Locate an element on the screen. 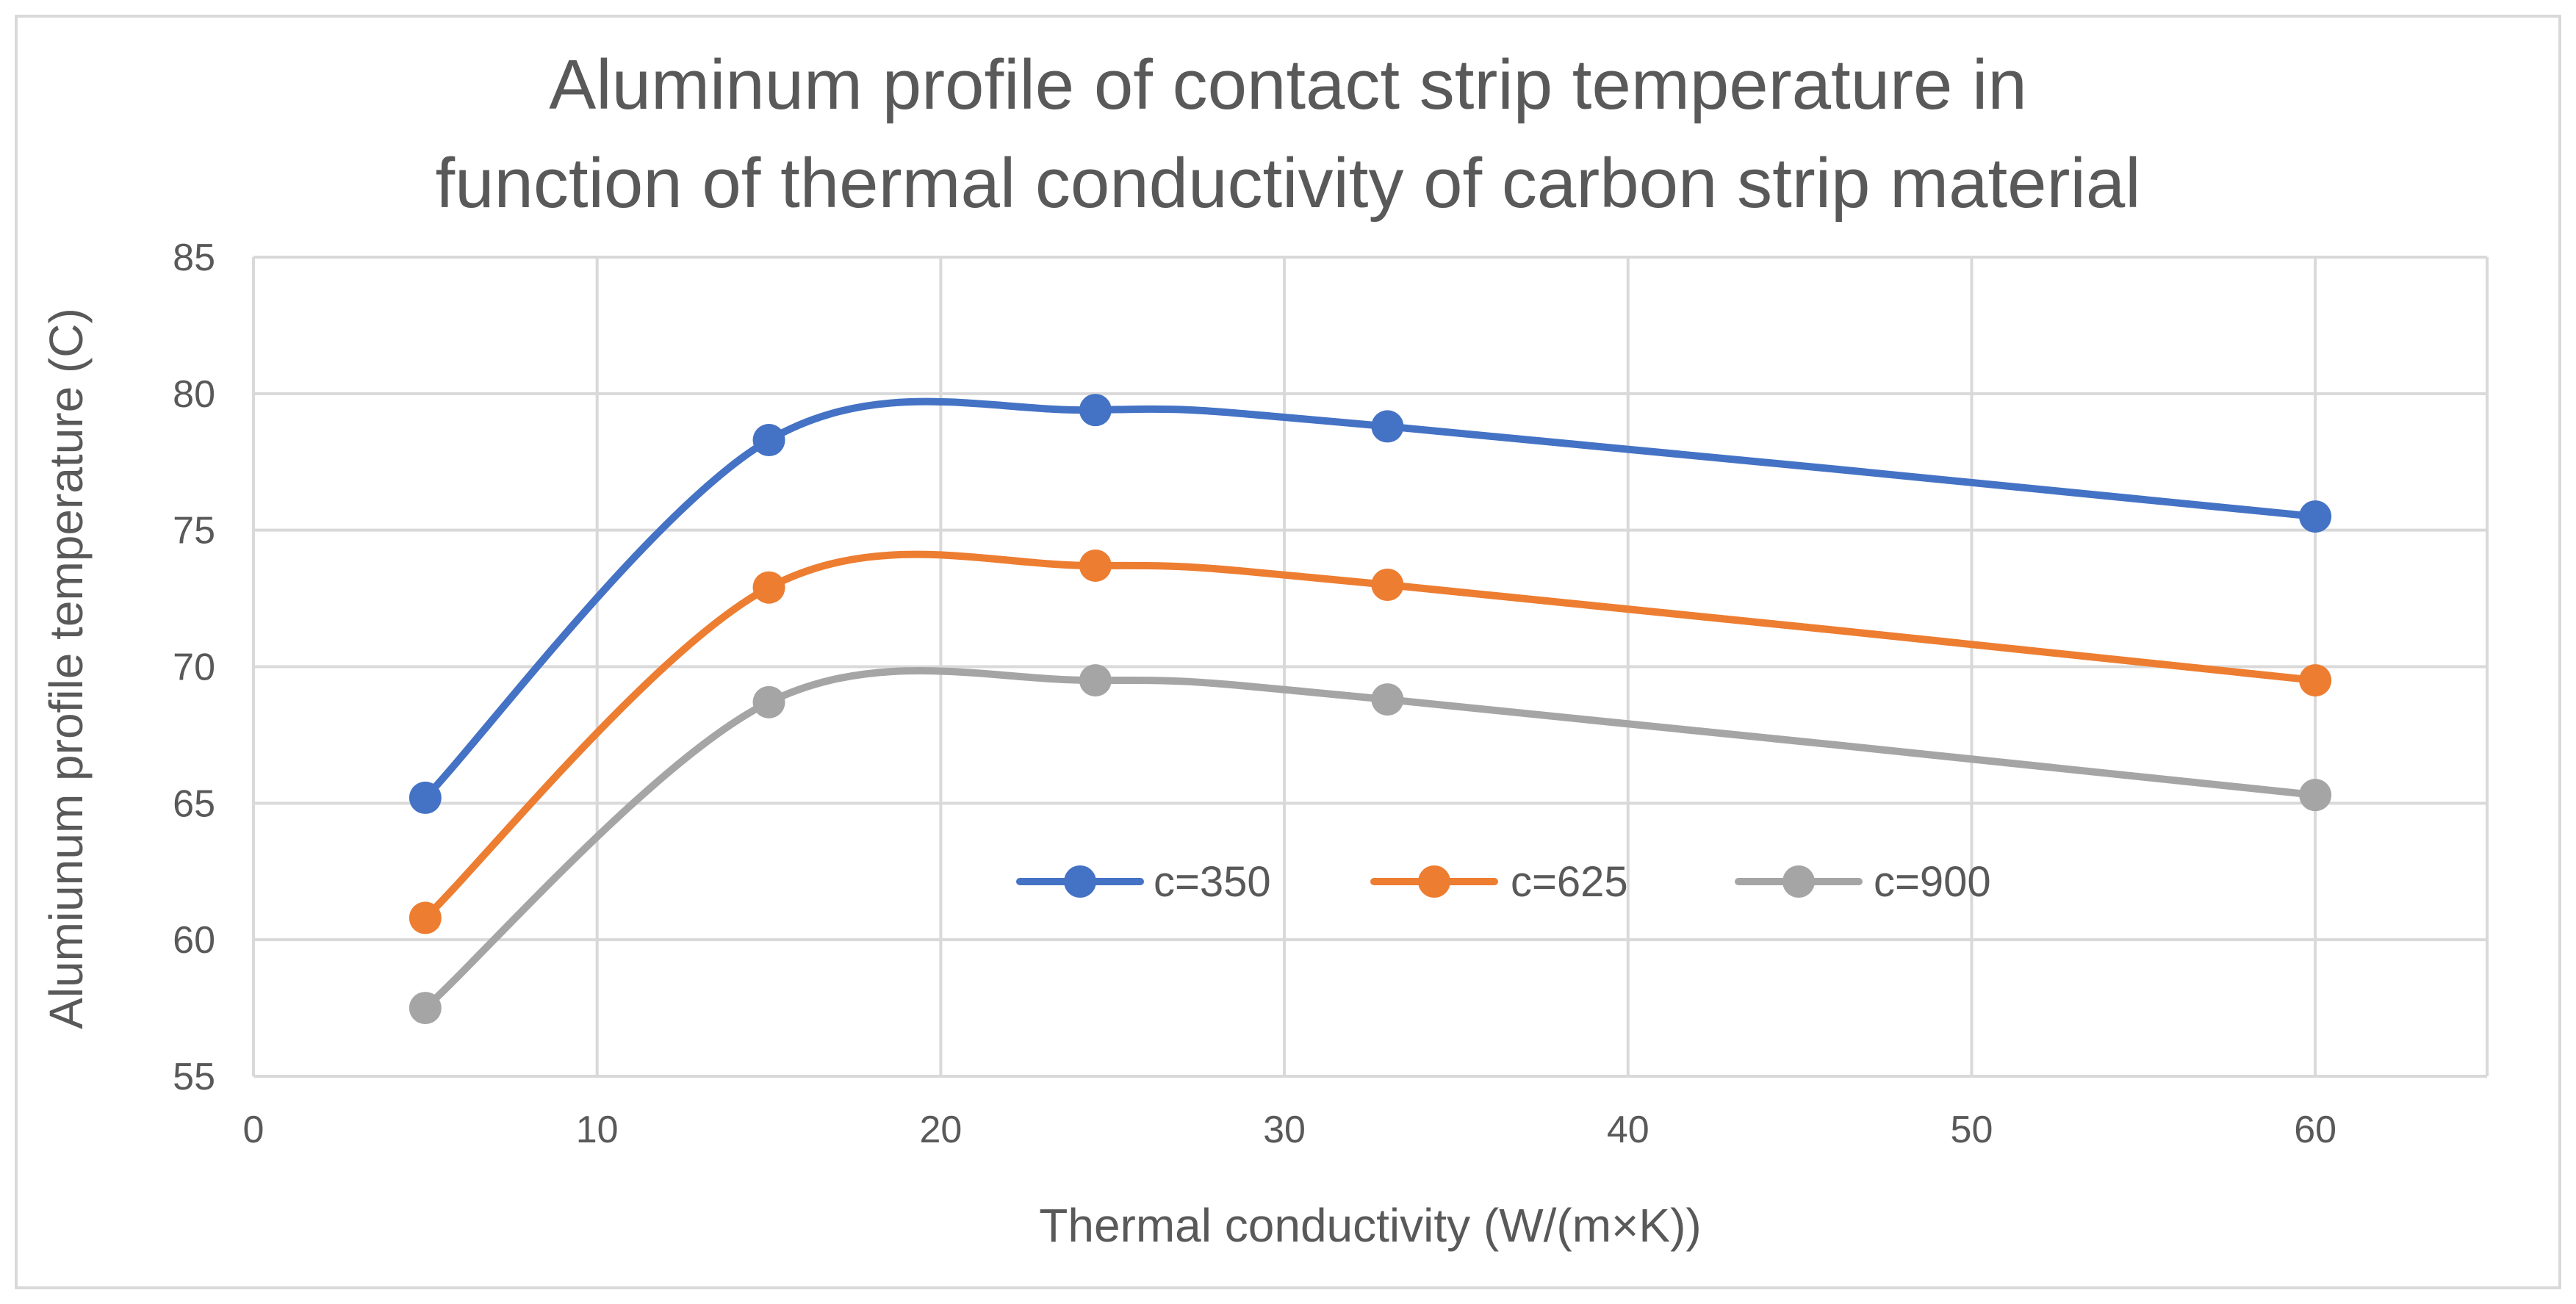 The width and height of the screenshot is (2576, 1304). legend-item-c900: c=900 is located at coordinates (1863, 882).